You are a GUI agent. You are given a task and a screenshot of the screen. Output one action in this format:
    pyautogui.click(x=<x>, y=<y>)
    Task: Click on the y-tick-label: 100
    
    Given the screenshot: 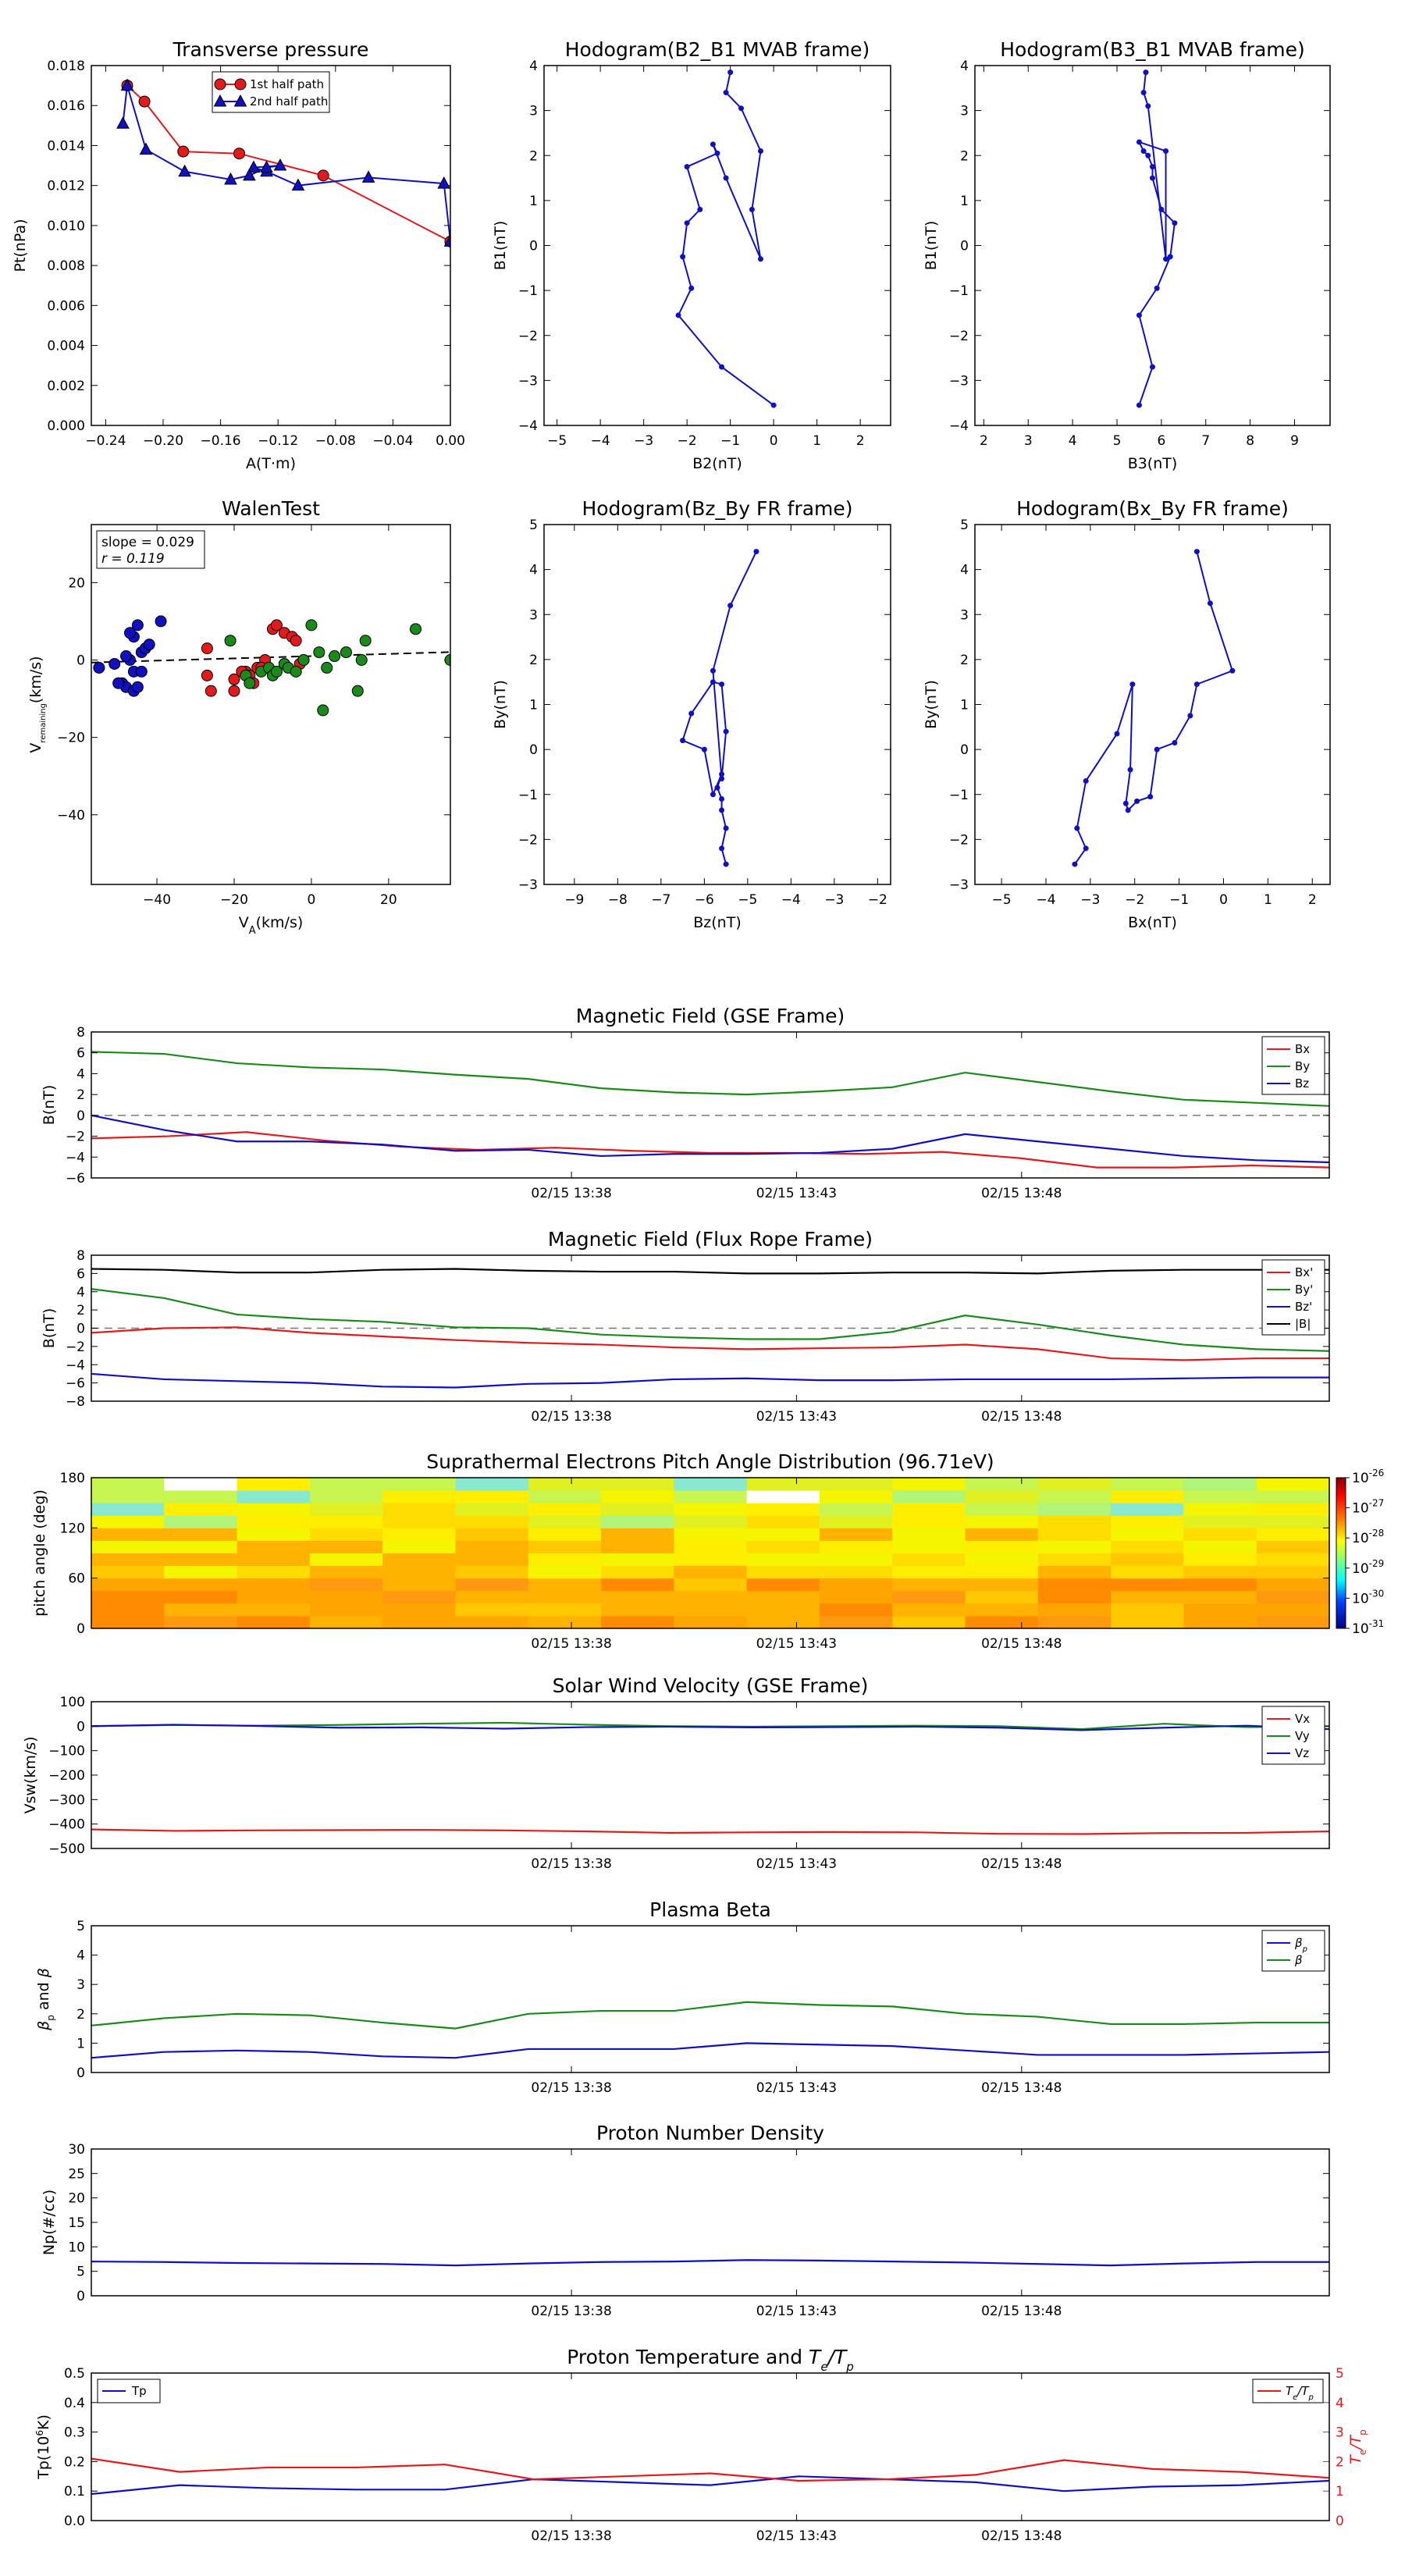 What is the action you would take?
    pyautogui.click(x=72, y=1702)
    